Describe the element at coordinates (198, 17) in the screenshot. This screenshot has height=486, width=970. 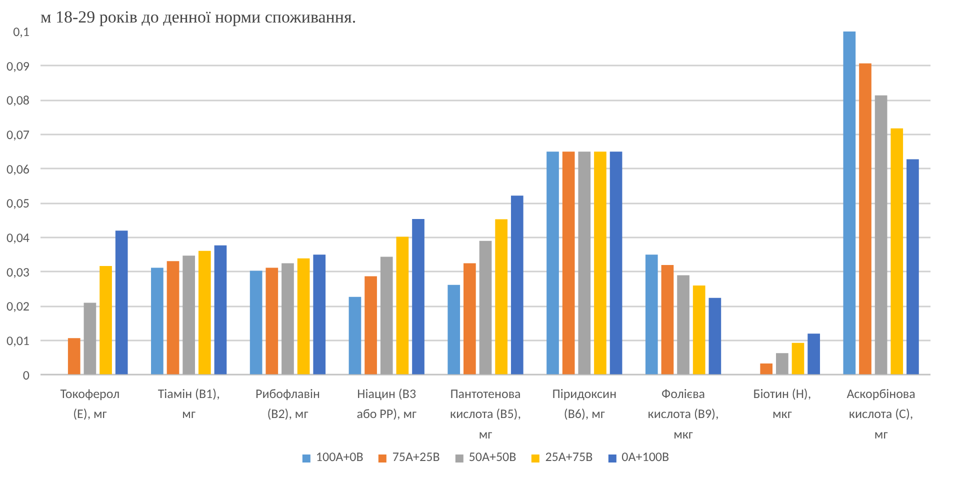
I see `chart-title: м 18-29 років до денної норми споживання.` at that location.